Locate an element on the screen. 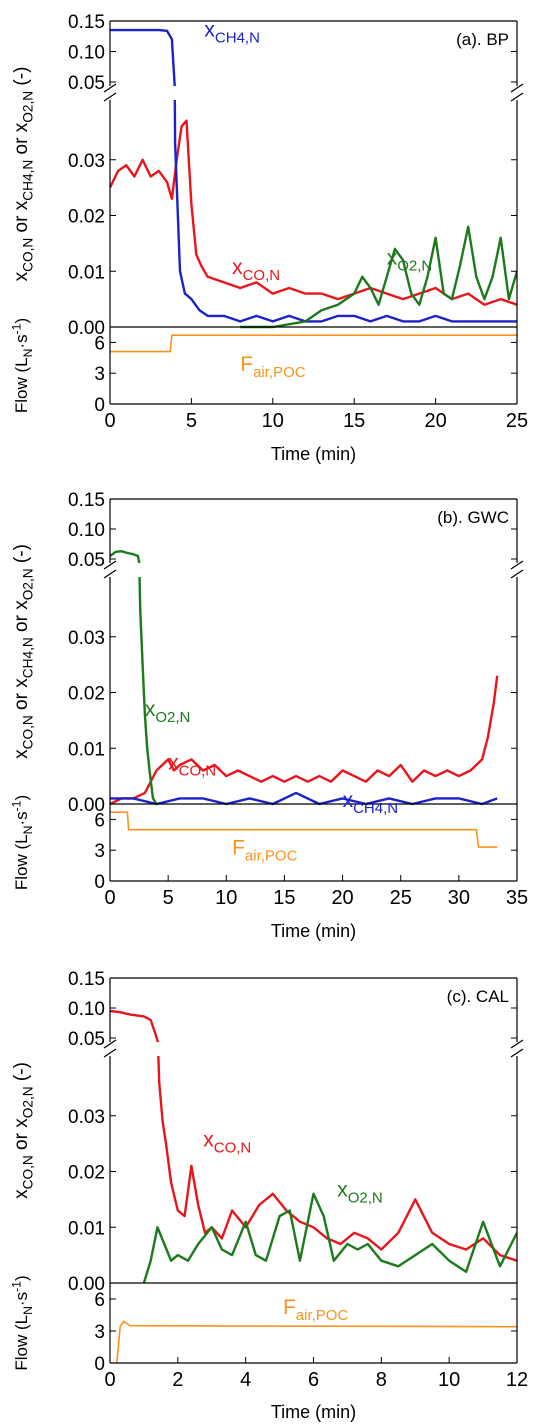 This screenshot has height=1426, width=533. y-axis-label: xCO,N or xO2,N (-) is located at coordinates (23, 1130).